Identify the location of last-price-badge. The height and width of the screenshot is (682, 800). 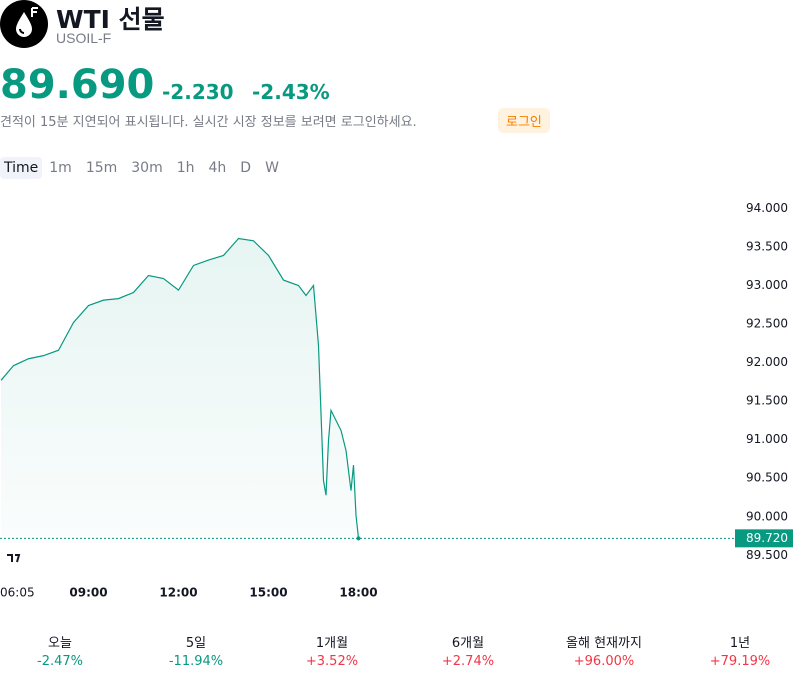
(764, 538).